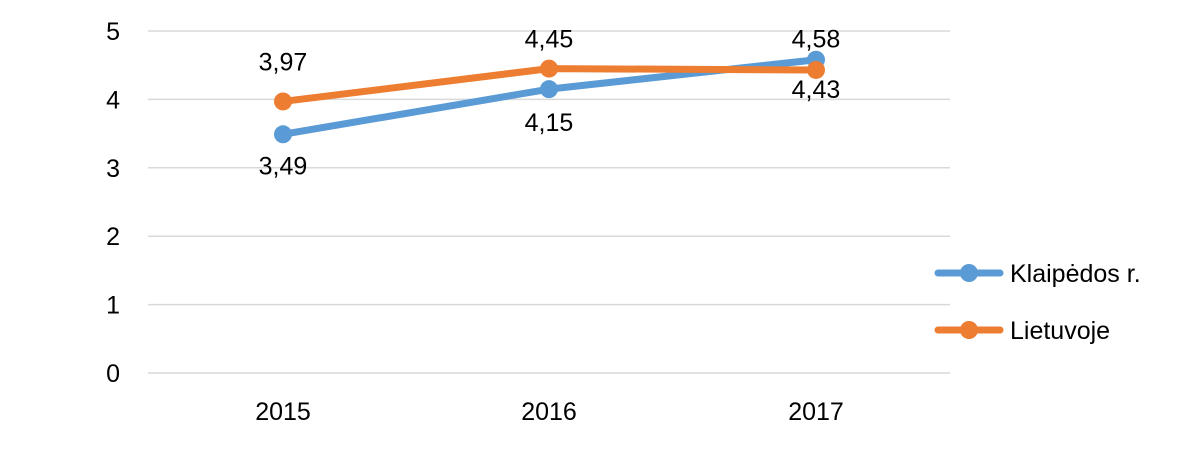  What do you see at coordinates (283, 412) in the screenshot?
I see `x-tick-label-2015: 2015` at bounding box center [283, 412].